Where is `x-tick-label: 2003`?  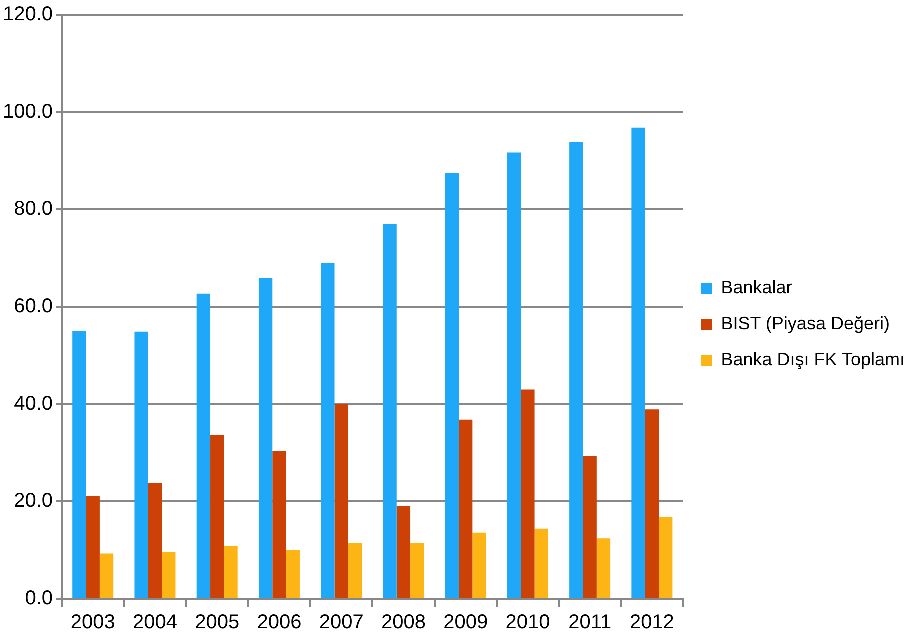
x-tick-label: 2003 is located at coordinates (93, 623).